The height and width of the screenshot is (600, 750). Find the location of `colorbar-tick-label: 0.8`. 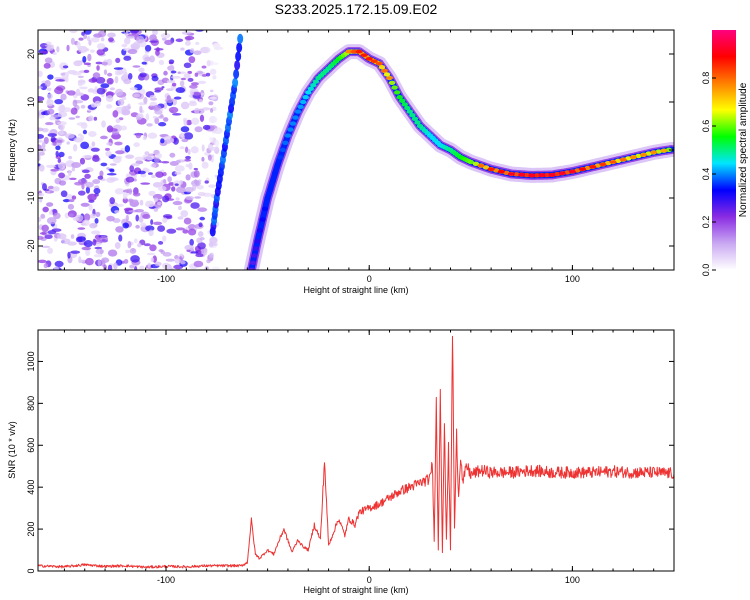

colorbar-tick-label: 0.8 is located at coordinates (706, 78).